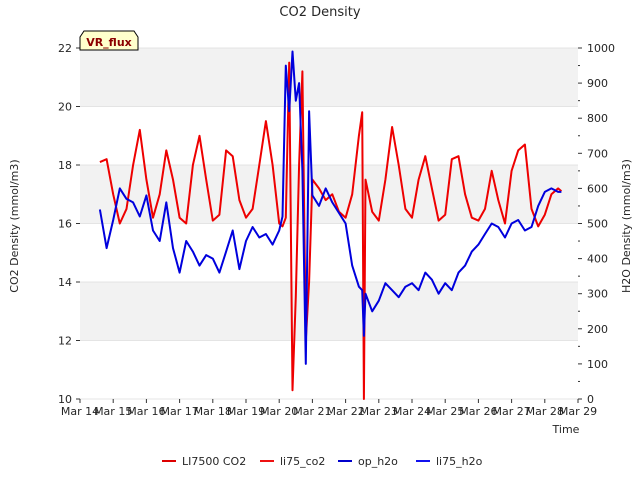 The width and height of the screenshot is (640, 480). I want to click on legend-label-3: li75_h2o, so click(459, 461).